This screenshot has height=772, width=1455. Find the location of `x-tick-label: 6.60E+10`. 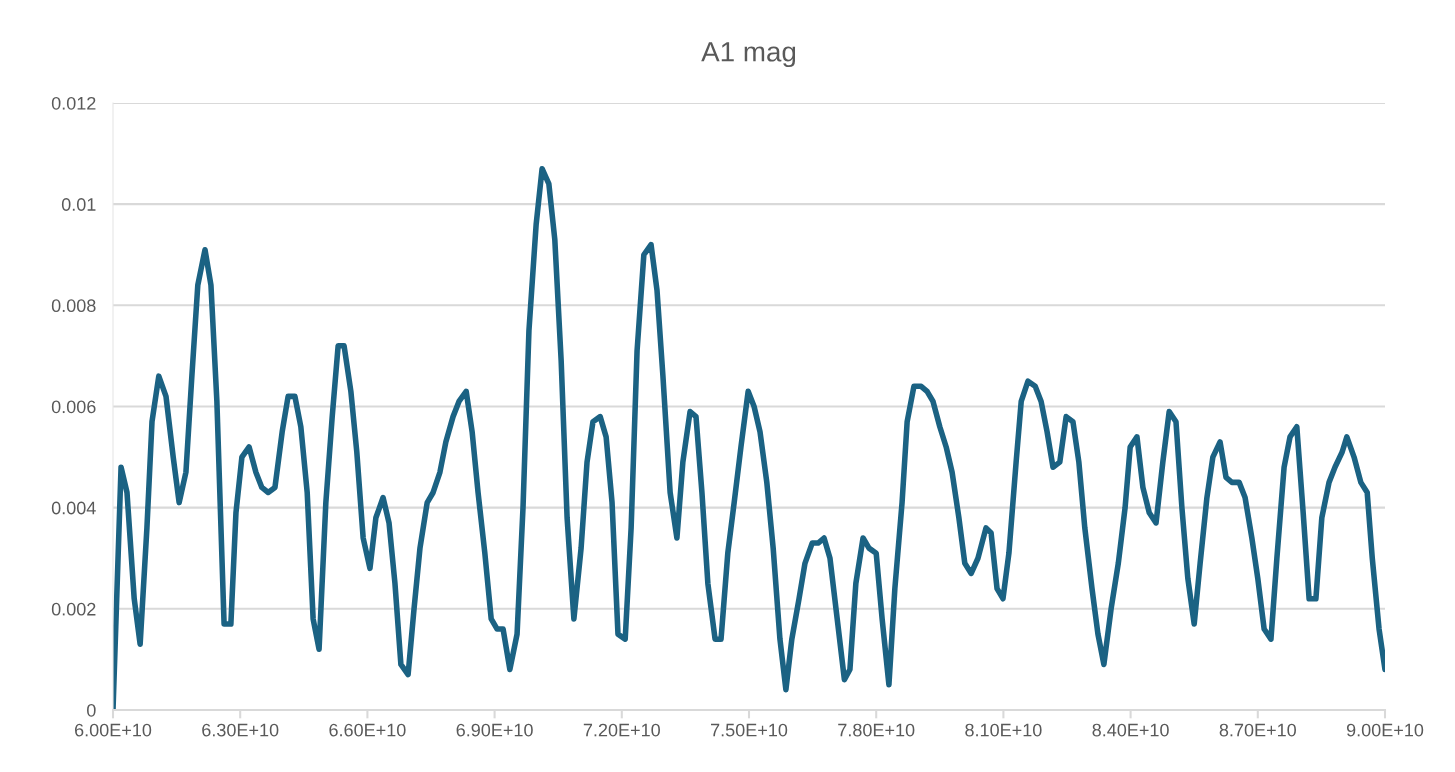

x-tick-label: 6.60E+10 is located at coordinates (367, 730).